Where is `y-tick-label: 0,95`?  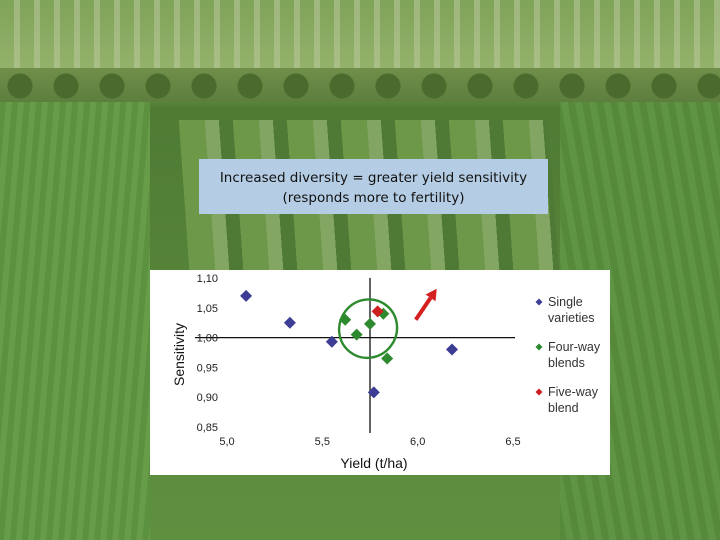 y-tick-label: 0,95 is located at coordinates (207, 368).